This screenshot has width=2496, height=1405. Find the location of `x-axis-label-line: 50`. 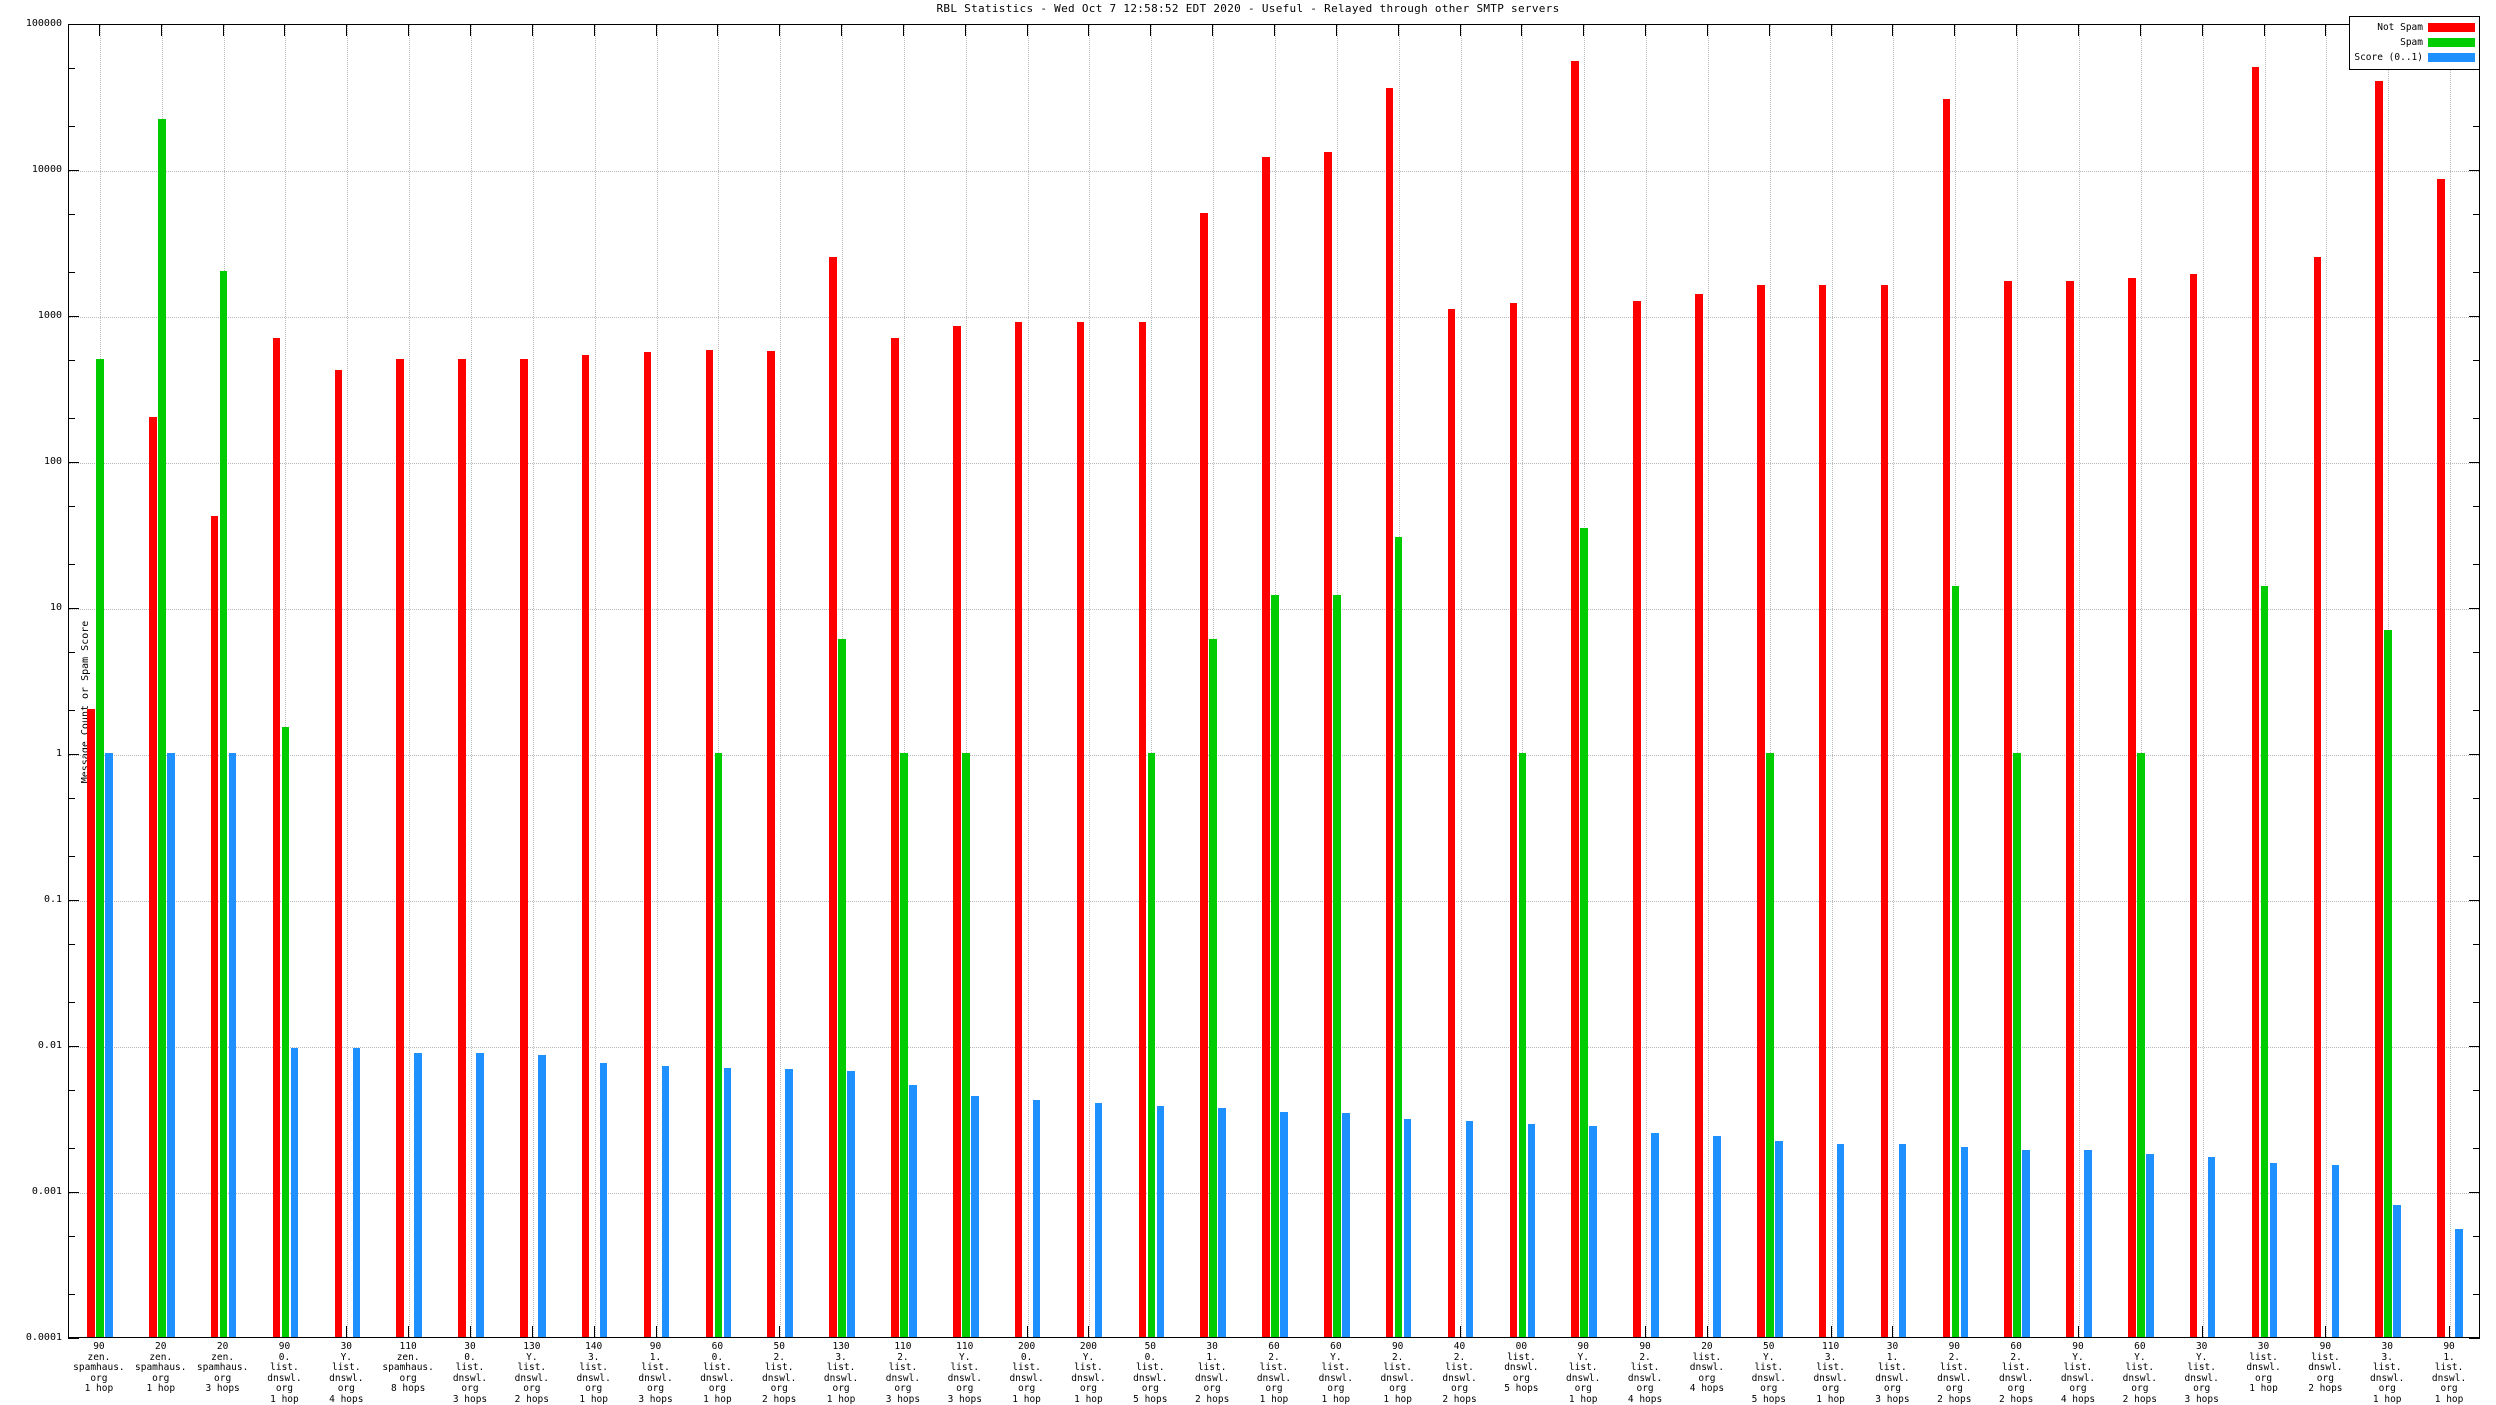

x-axis-label-line: 50 is located at coordinates (779, 1347).